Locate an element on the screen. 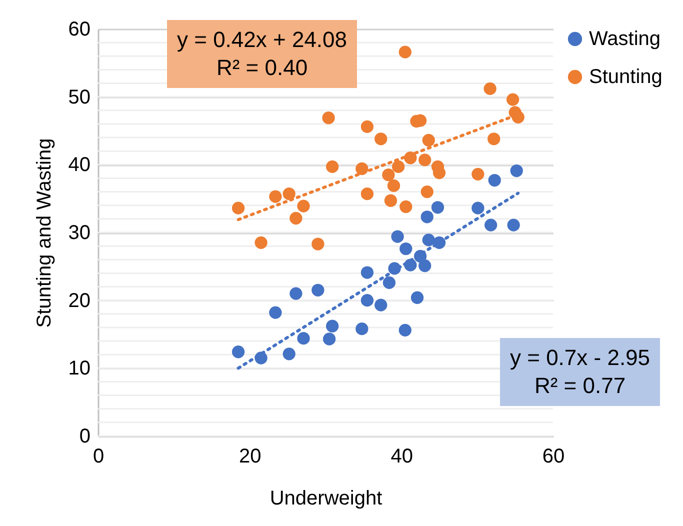  x-tick-label: 20 is located at coordinates (250, 457).